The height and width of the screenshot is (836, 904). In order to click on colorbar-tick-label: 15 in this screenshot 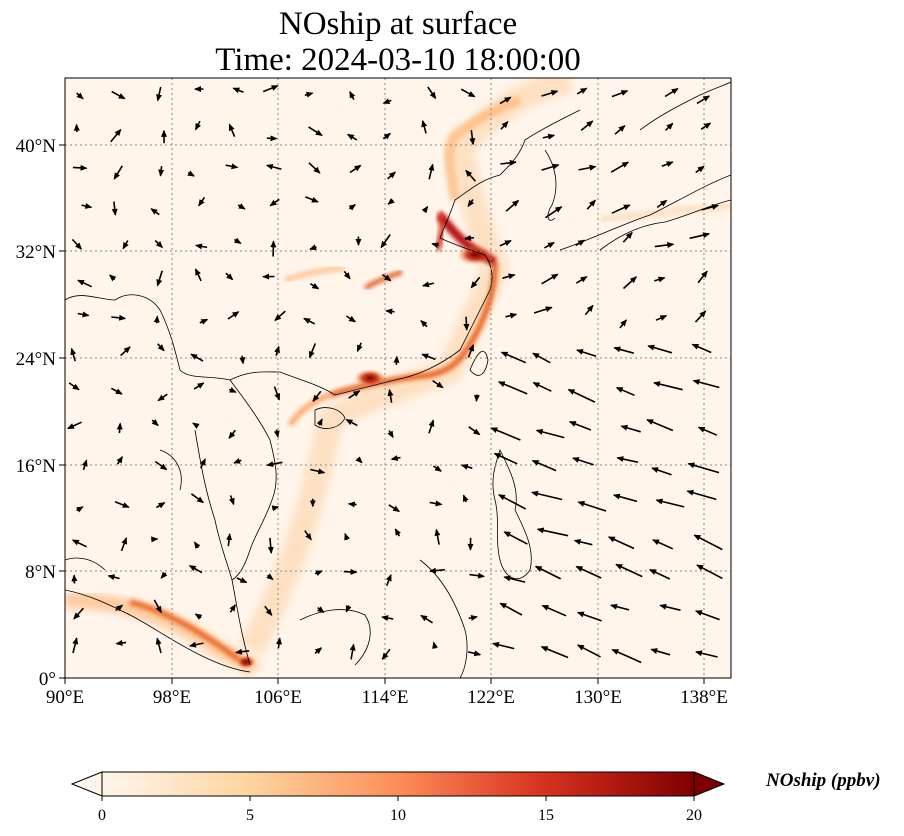, I will do `click(546, 815)`.